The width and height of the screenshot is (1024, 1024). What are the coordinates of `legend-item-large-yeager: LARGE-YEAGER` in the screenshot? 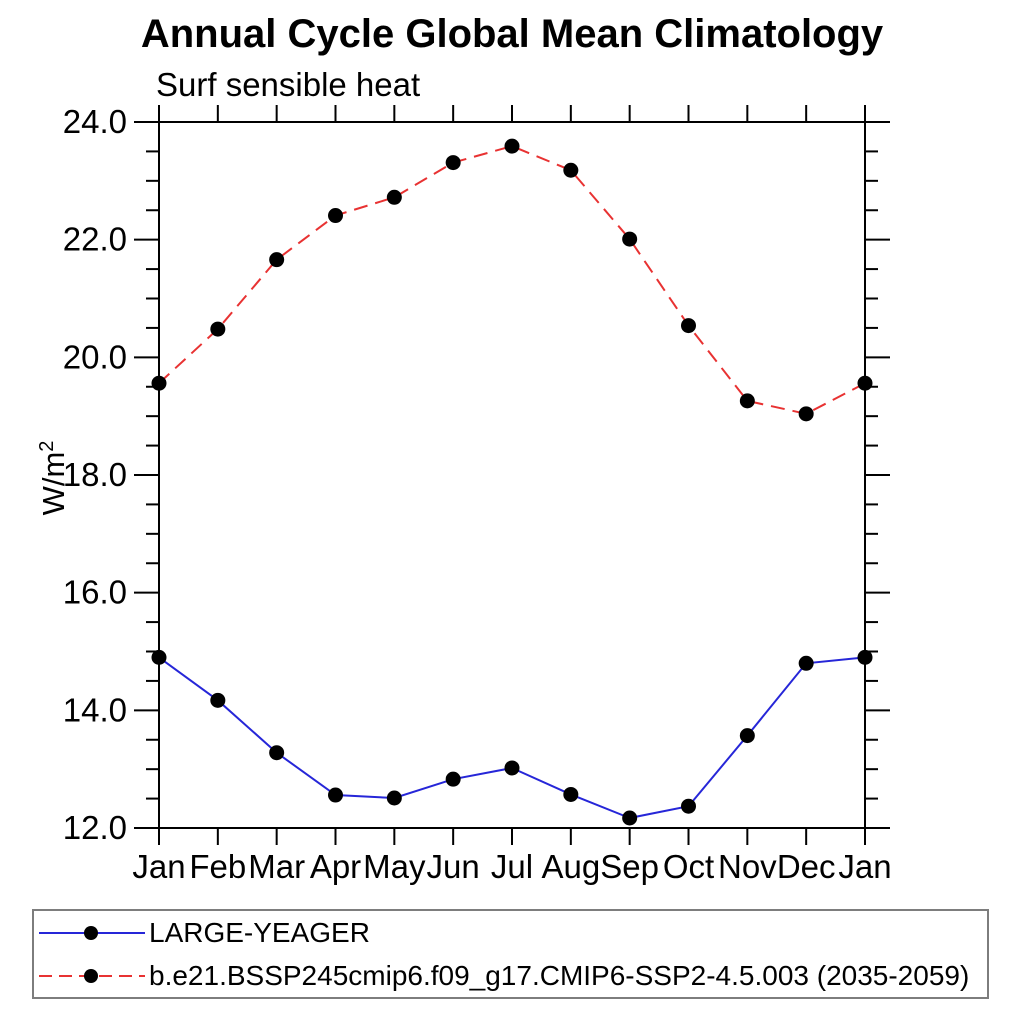 It's located at (512, 932).